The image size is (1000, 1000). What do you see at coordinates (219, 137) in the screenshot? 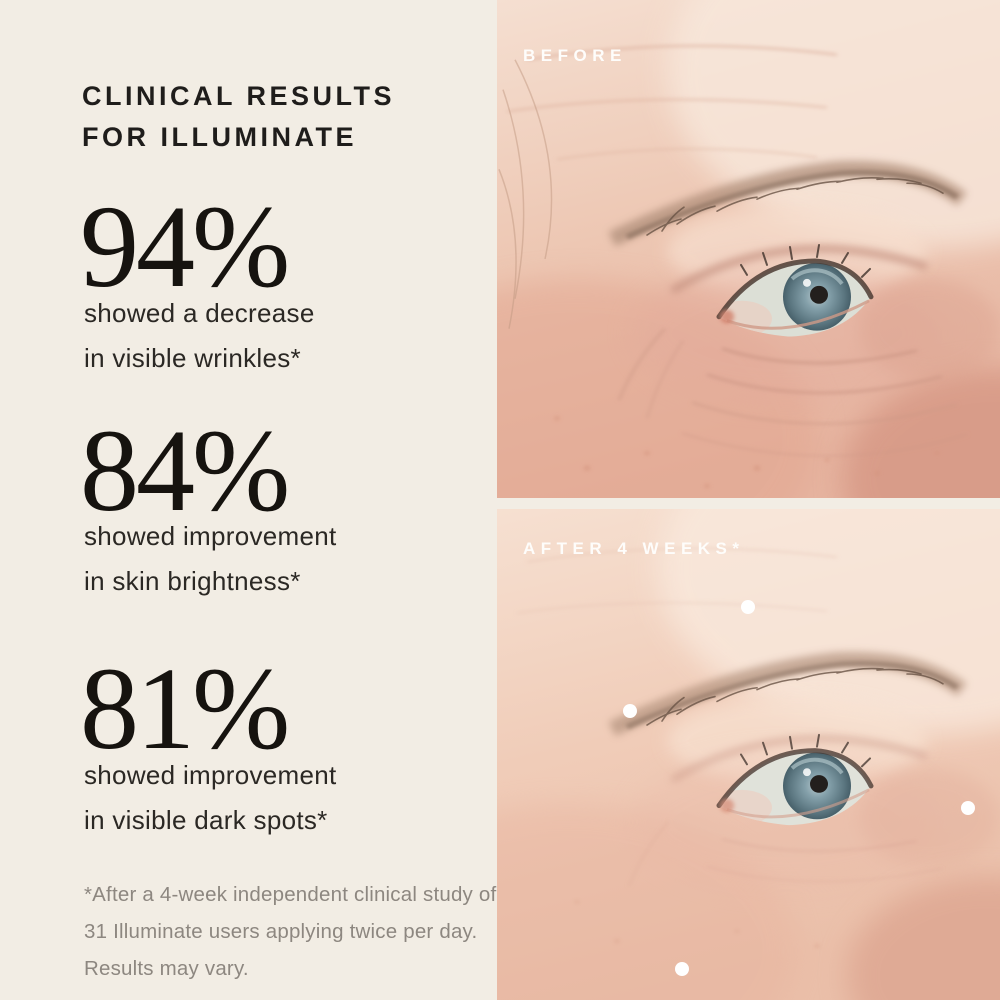
I see `page-title-line2: FOR ILLUMINATE` at bounding box center [219, 137].